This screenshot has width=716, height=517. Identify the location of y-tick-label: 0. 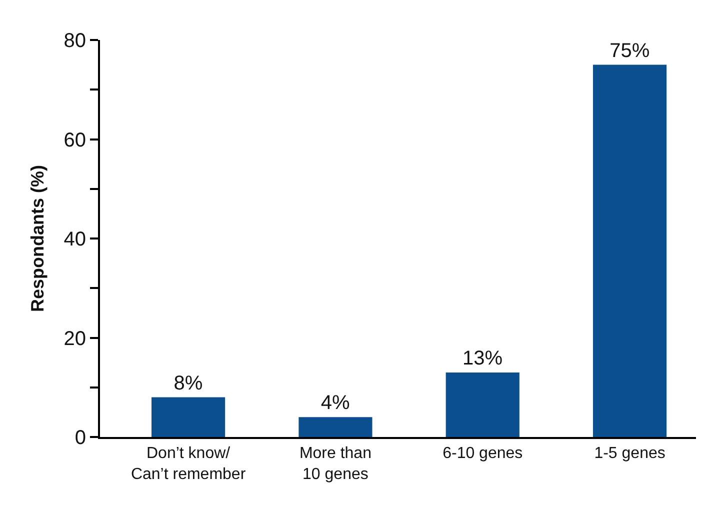
(80, 438).